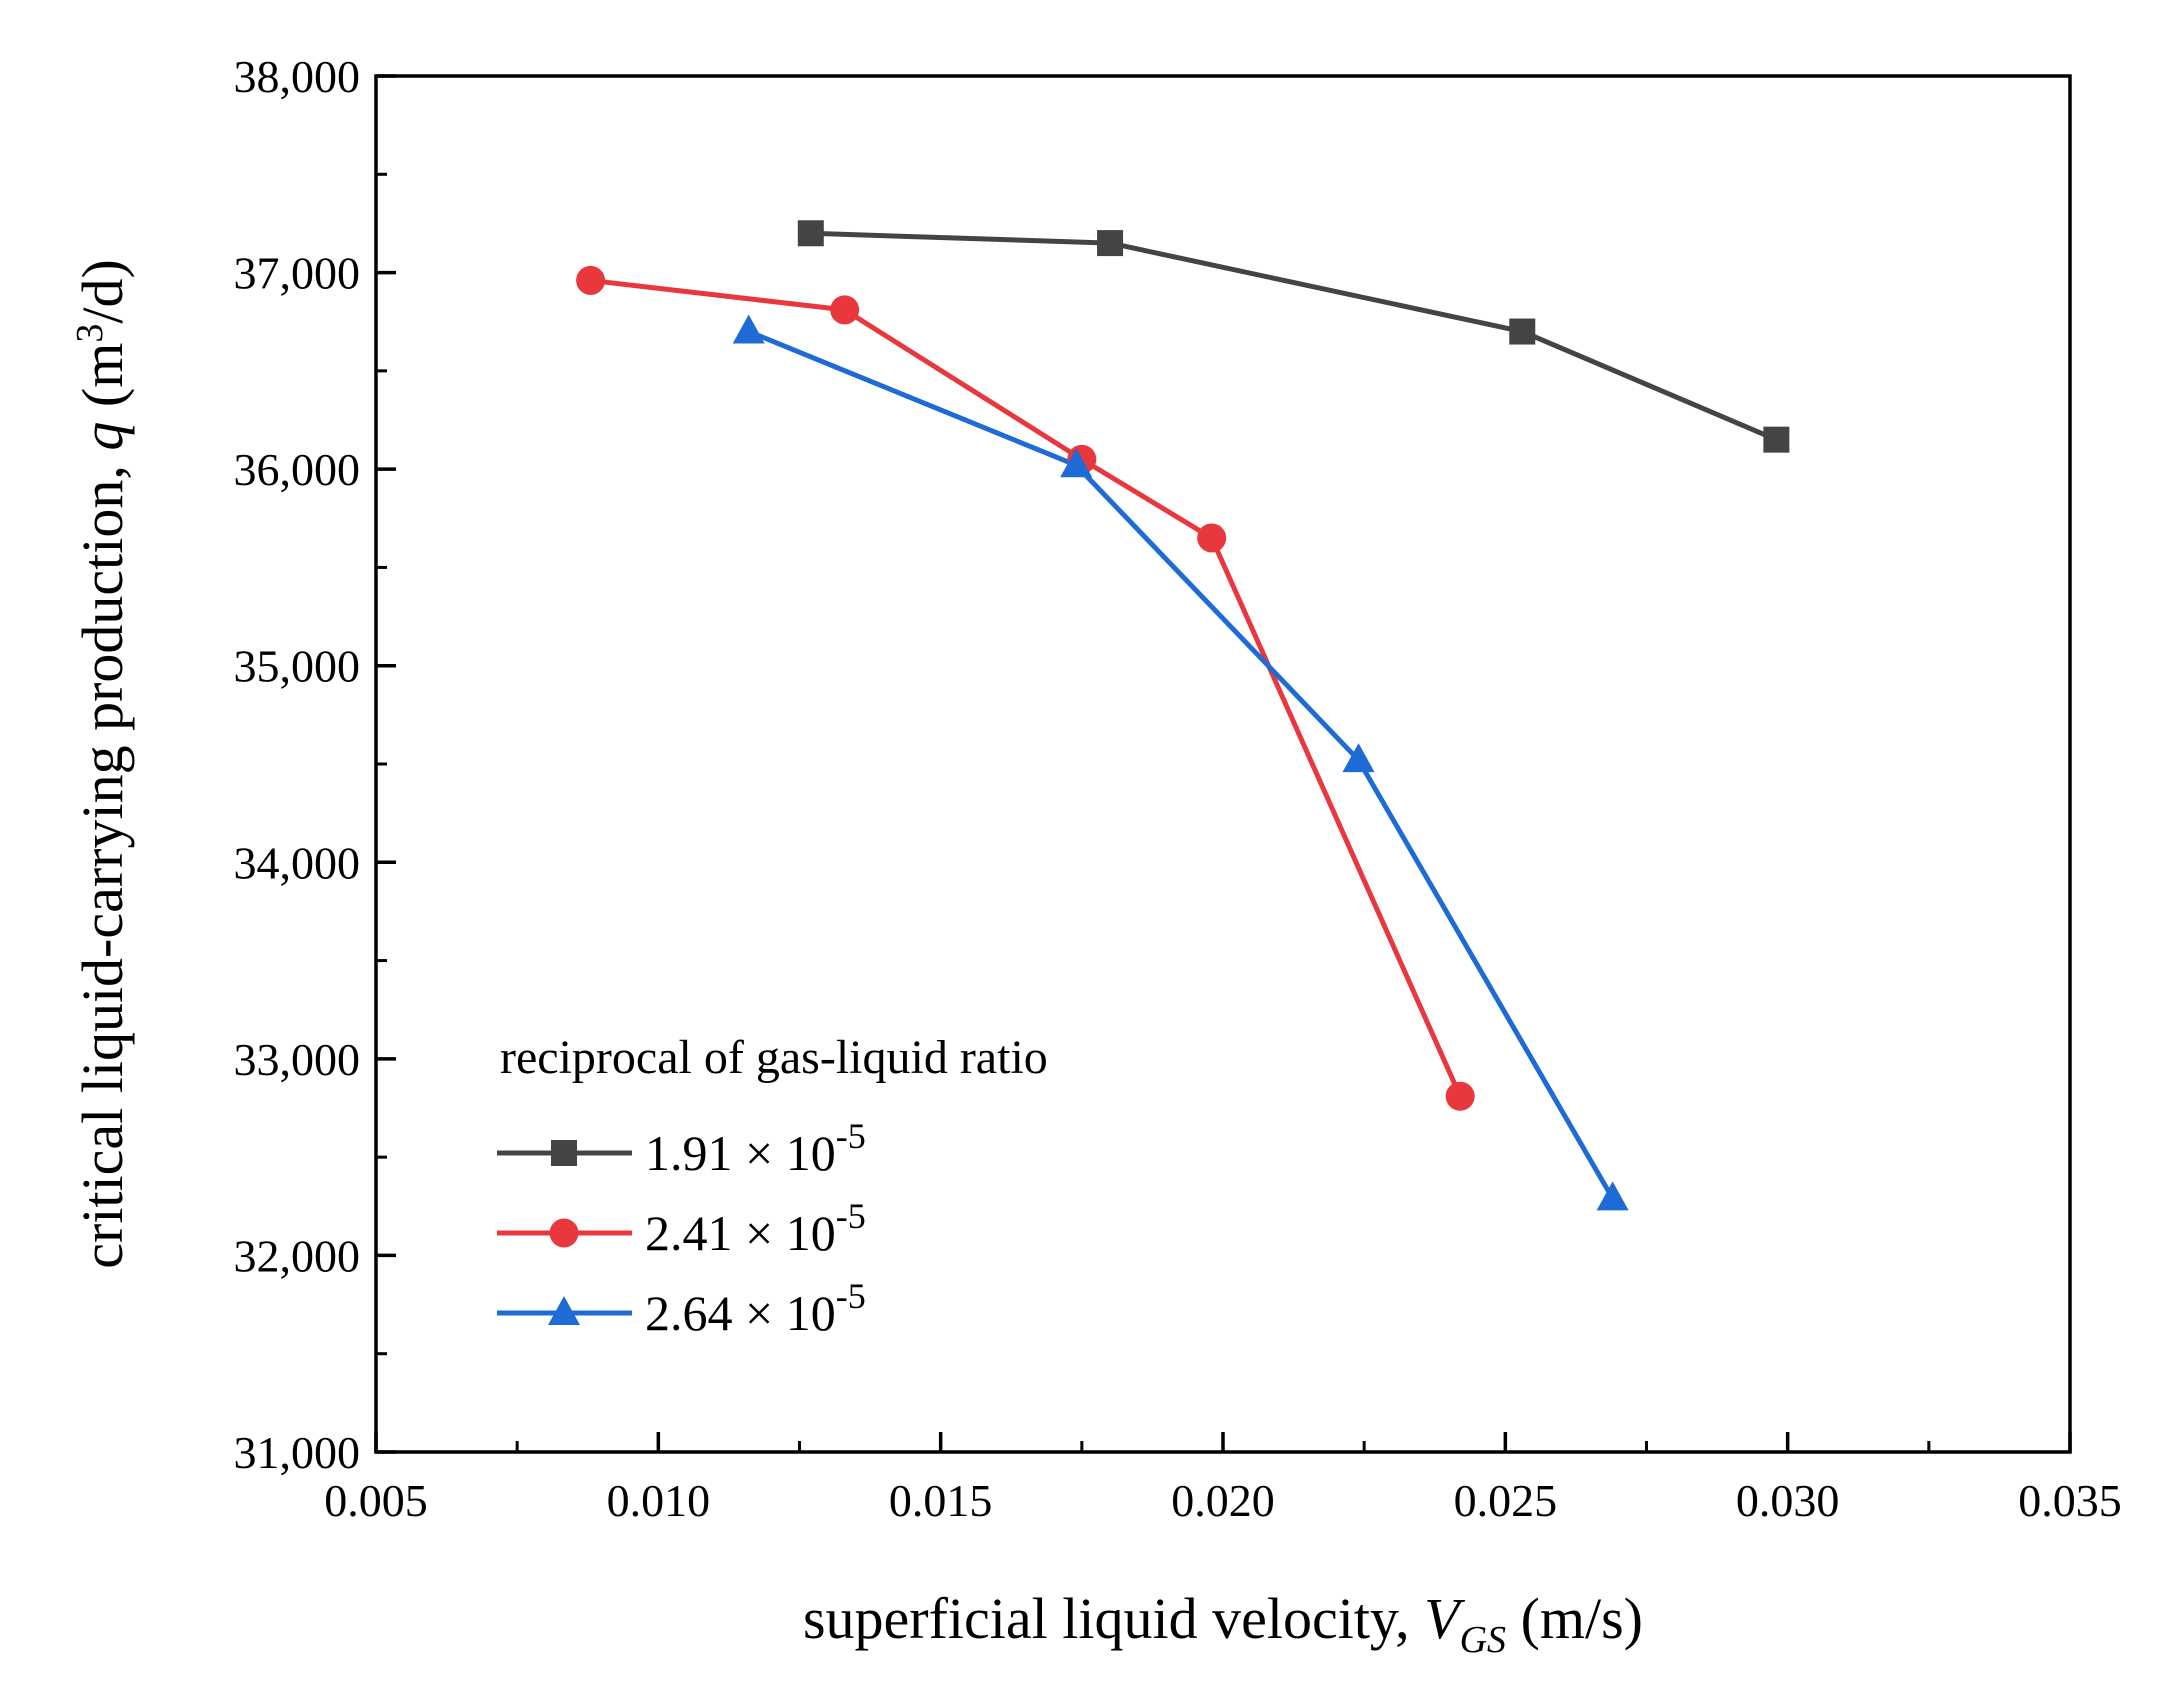  Describe the element at coordinates (90, 333) in the screenshot. I see `y-axis-title-sup: 3` at that location.